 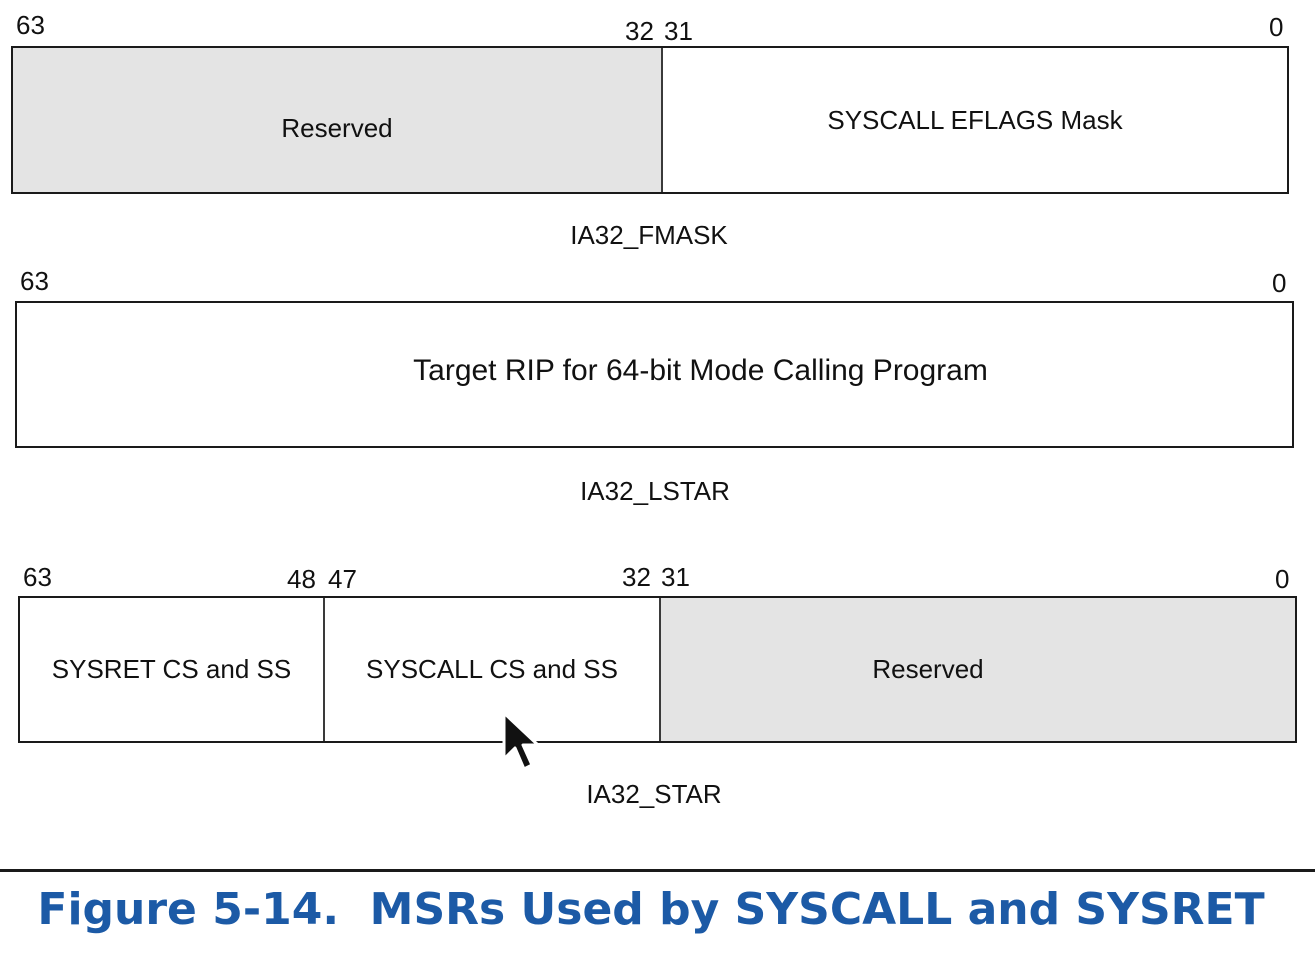 I want to click on fmask-eflags-mask-field: SYSCALL EFLAGS Mask, so click(x=975, y=120).